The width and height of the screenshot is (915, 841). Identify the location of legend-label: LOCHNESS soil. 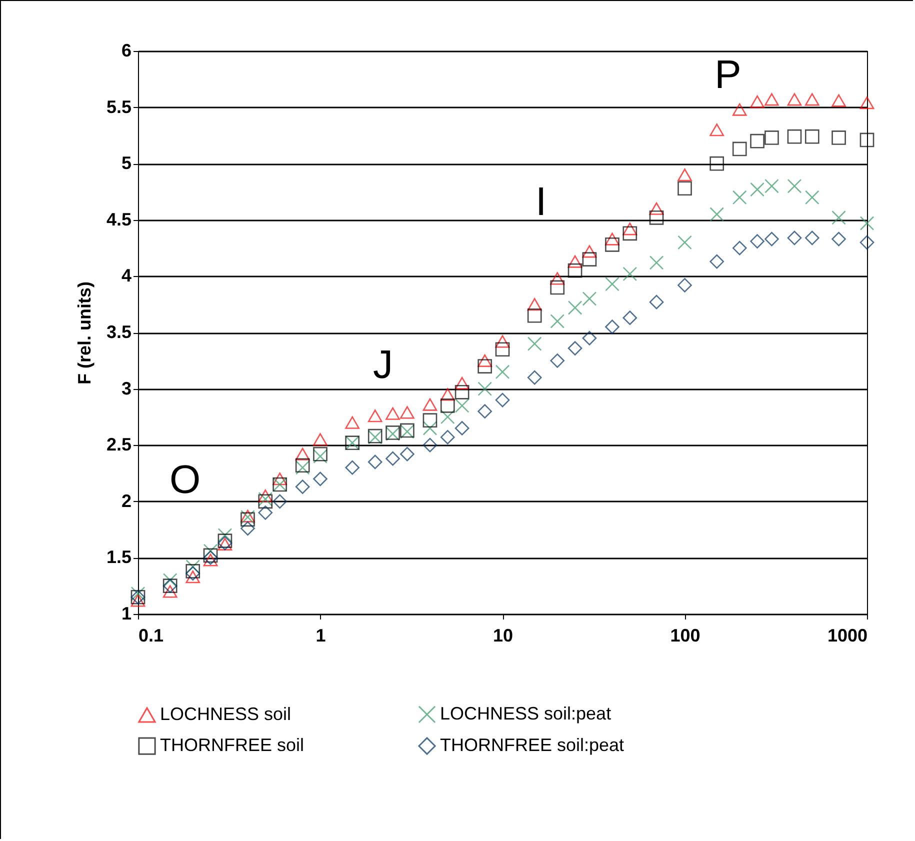
(226, 714).